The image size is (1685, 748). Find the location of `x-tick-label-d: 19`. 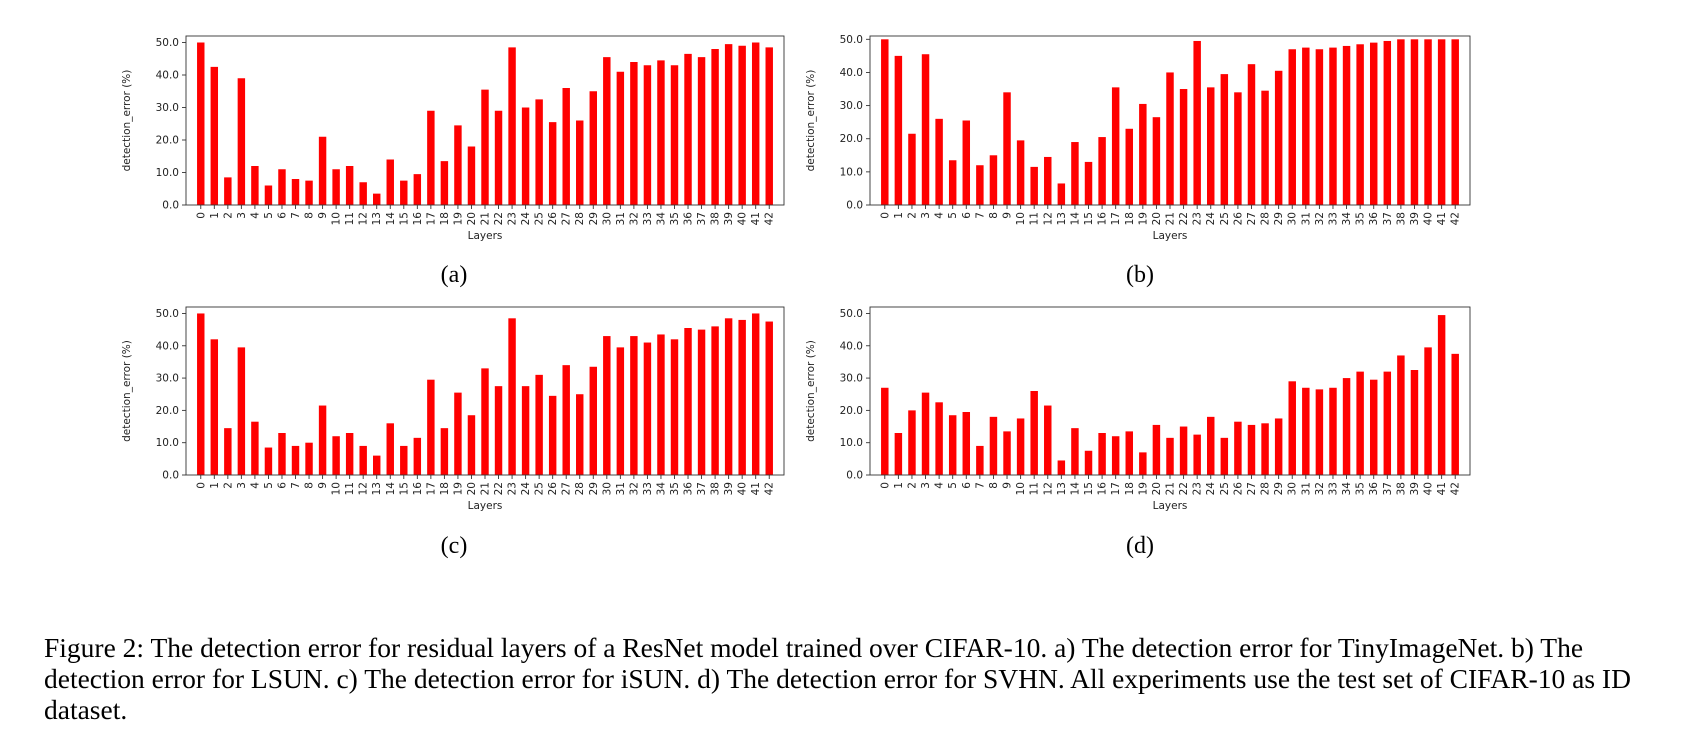

x-tick-label-d: 19 is located at coordinates (1143, 488).